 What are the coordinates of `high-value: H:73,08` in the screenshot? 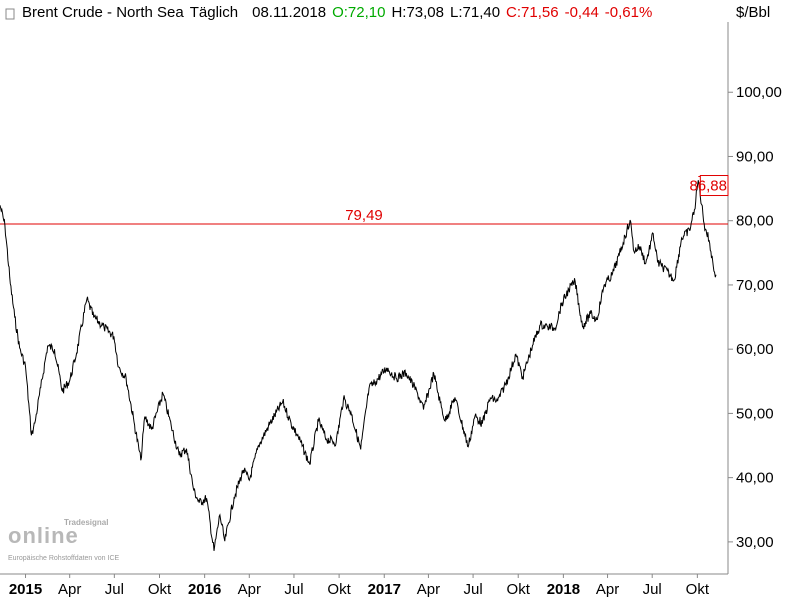 It's located at (417, 12).